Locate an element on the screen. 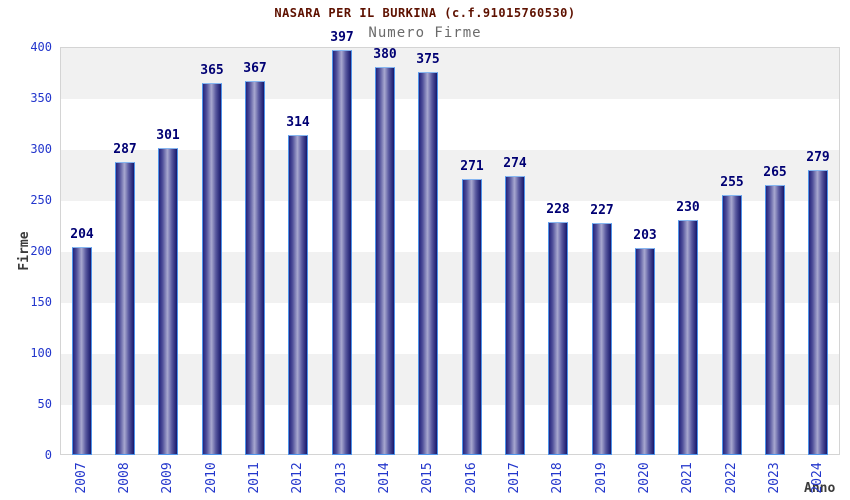  bar-2007 is located at coordinates (82, 351).